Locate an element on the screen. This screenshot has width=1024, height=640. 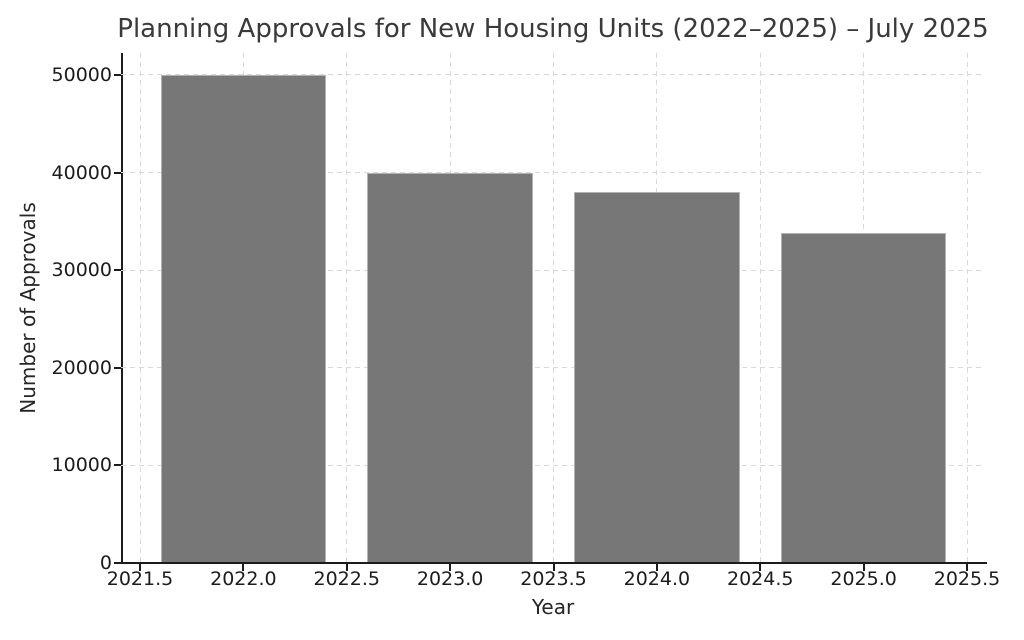
x-axis-spine is located at coordinates (554, 563).